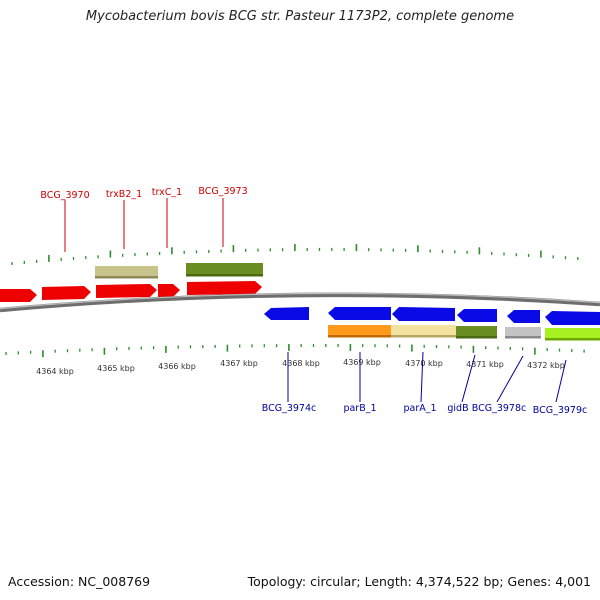 The image size is (600, 600). I want to click on gene-bcg3978c, so click(523, 316).